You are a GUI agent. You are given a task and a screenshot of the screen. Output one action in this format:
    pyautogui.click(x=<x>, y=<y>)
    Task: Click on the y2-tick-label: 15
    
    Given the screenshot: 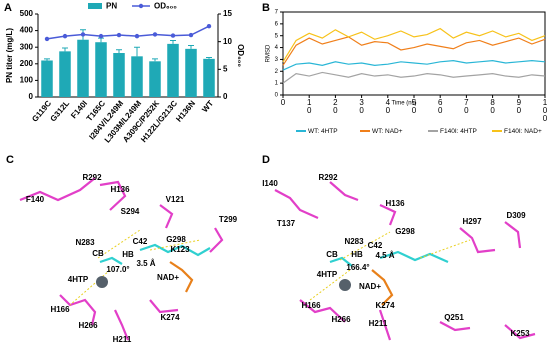 What is the action you would take?
    pyautogui.click(x=227, y=13)
    